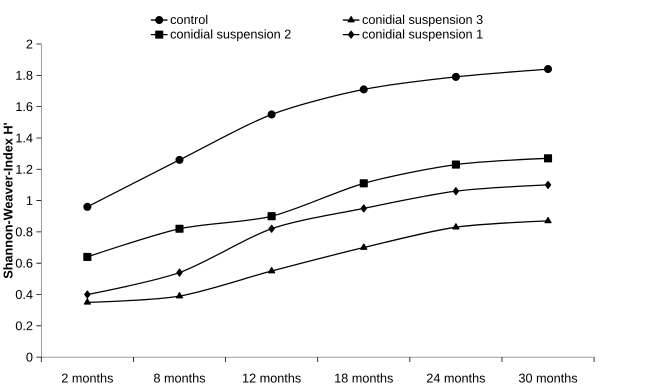  Describe the element at coordinates (29, 43) in the screenshot. I see `y-tick-label: 2` at that location.